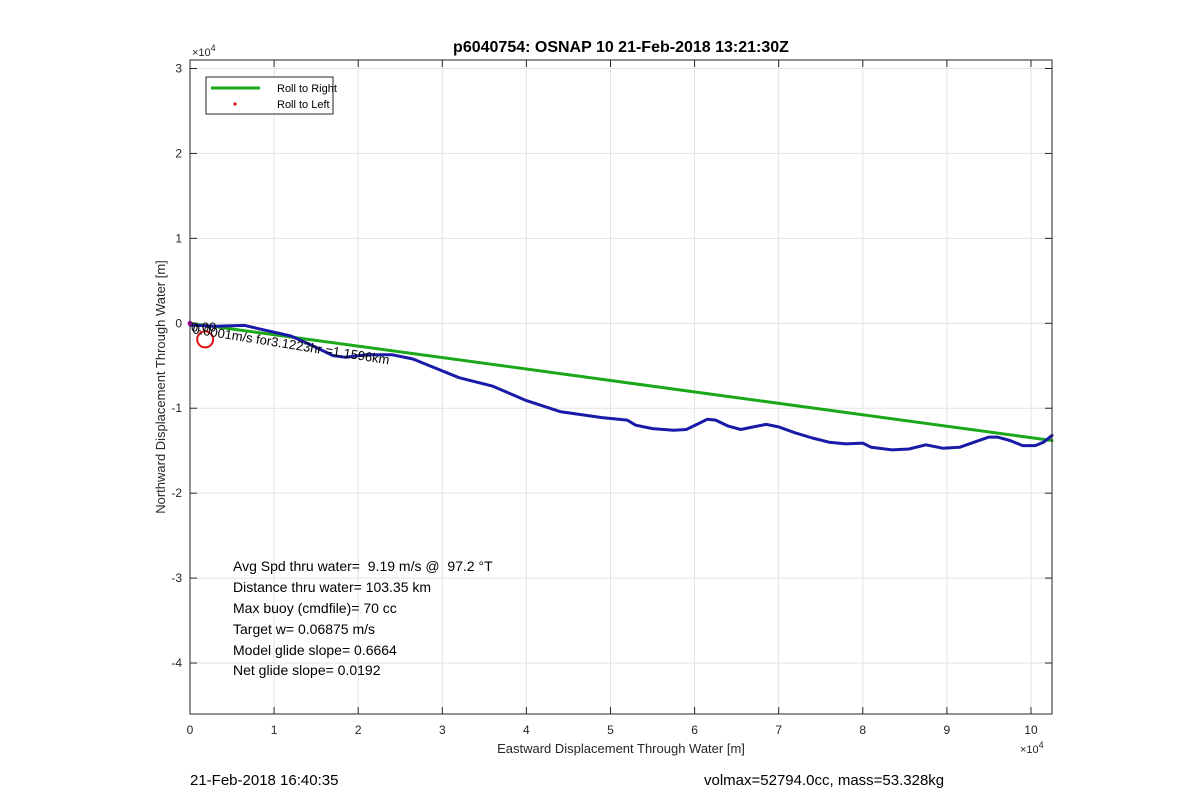 The height and width of the screenshot is (804, 1200). What do you see at coordinates (610, 730) in the screenshot?
I see `x-tick-label: 5` at bounding box center [610, 730].